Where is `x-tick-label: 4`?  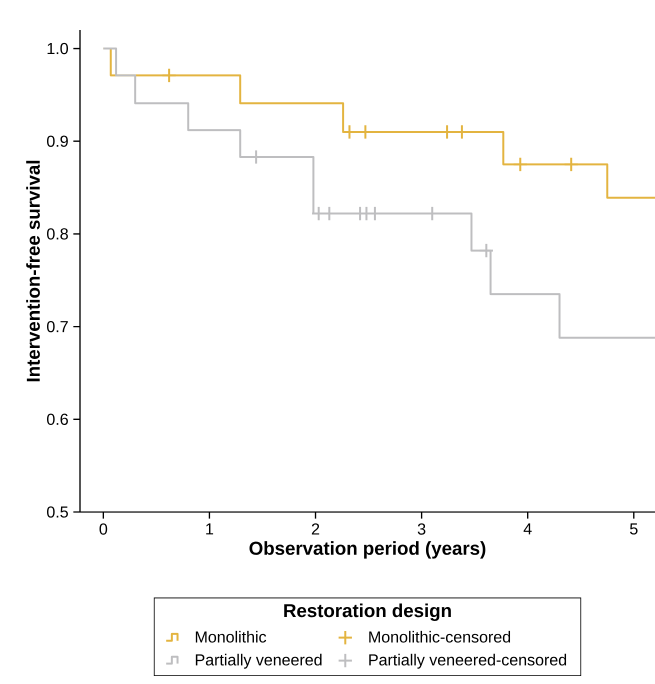 x-tick-label: 4 is located at coordinates (528, 528).